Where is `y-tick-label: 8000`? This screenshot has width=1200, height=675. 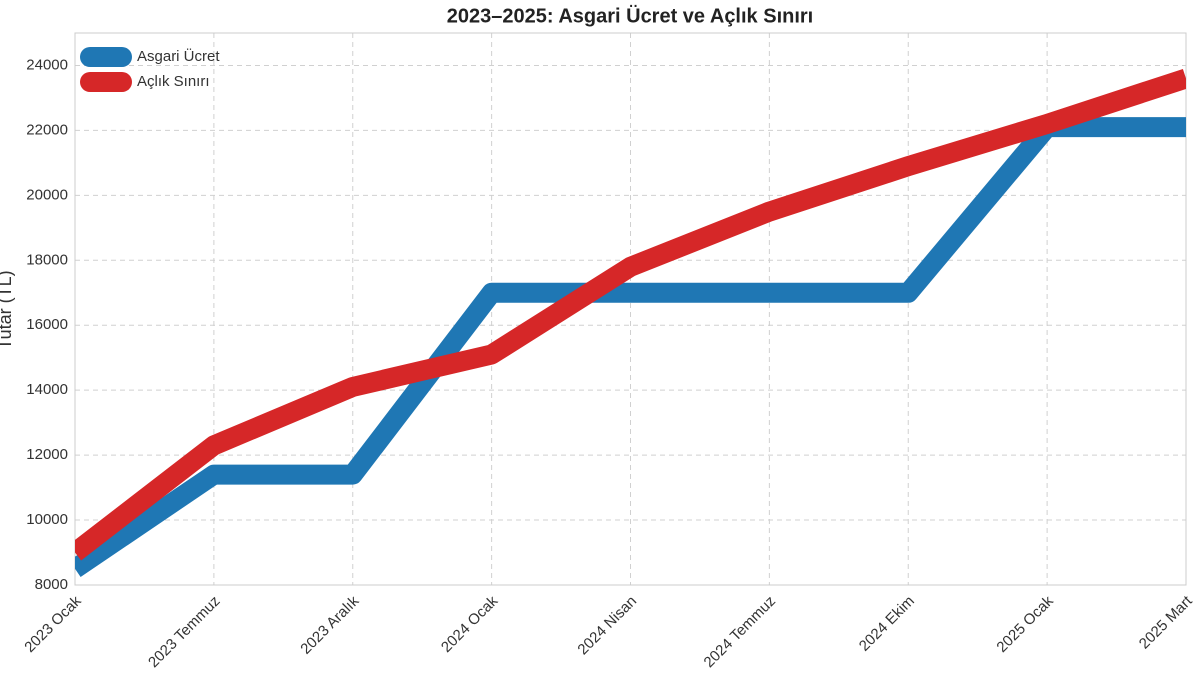 y-tick-label: 8000 is located at coordinates (51, 584).